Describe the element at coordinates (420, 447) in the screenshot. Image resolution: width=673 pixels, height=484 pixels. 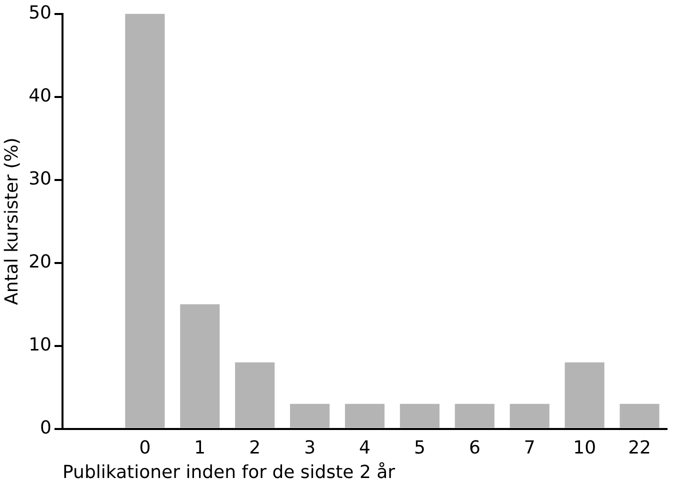
I see `x-tick-label: 5` at that location.